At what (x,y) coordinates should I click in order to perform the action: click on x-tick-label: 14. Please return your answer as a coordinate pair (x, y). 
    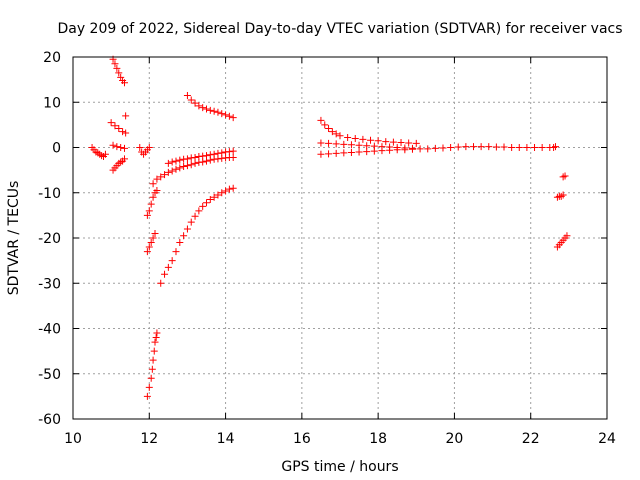
    Looking at the image, I should click on (226, 439).